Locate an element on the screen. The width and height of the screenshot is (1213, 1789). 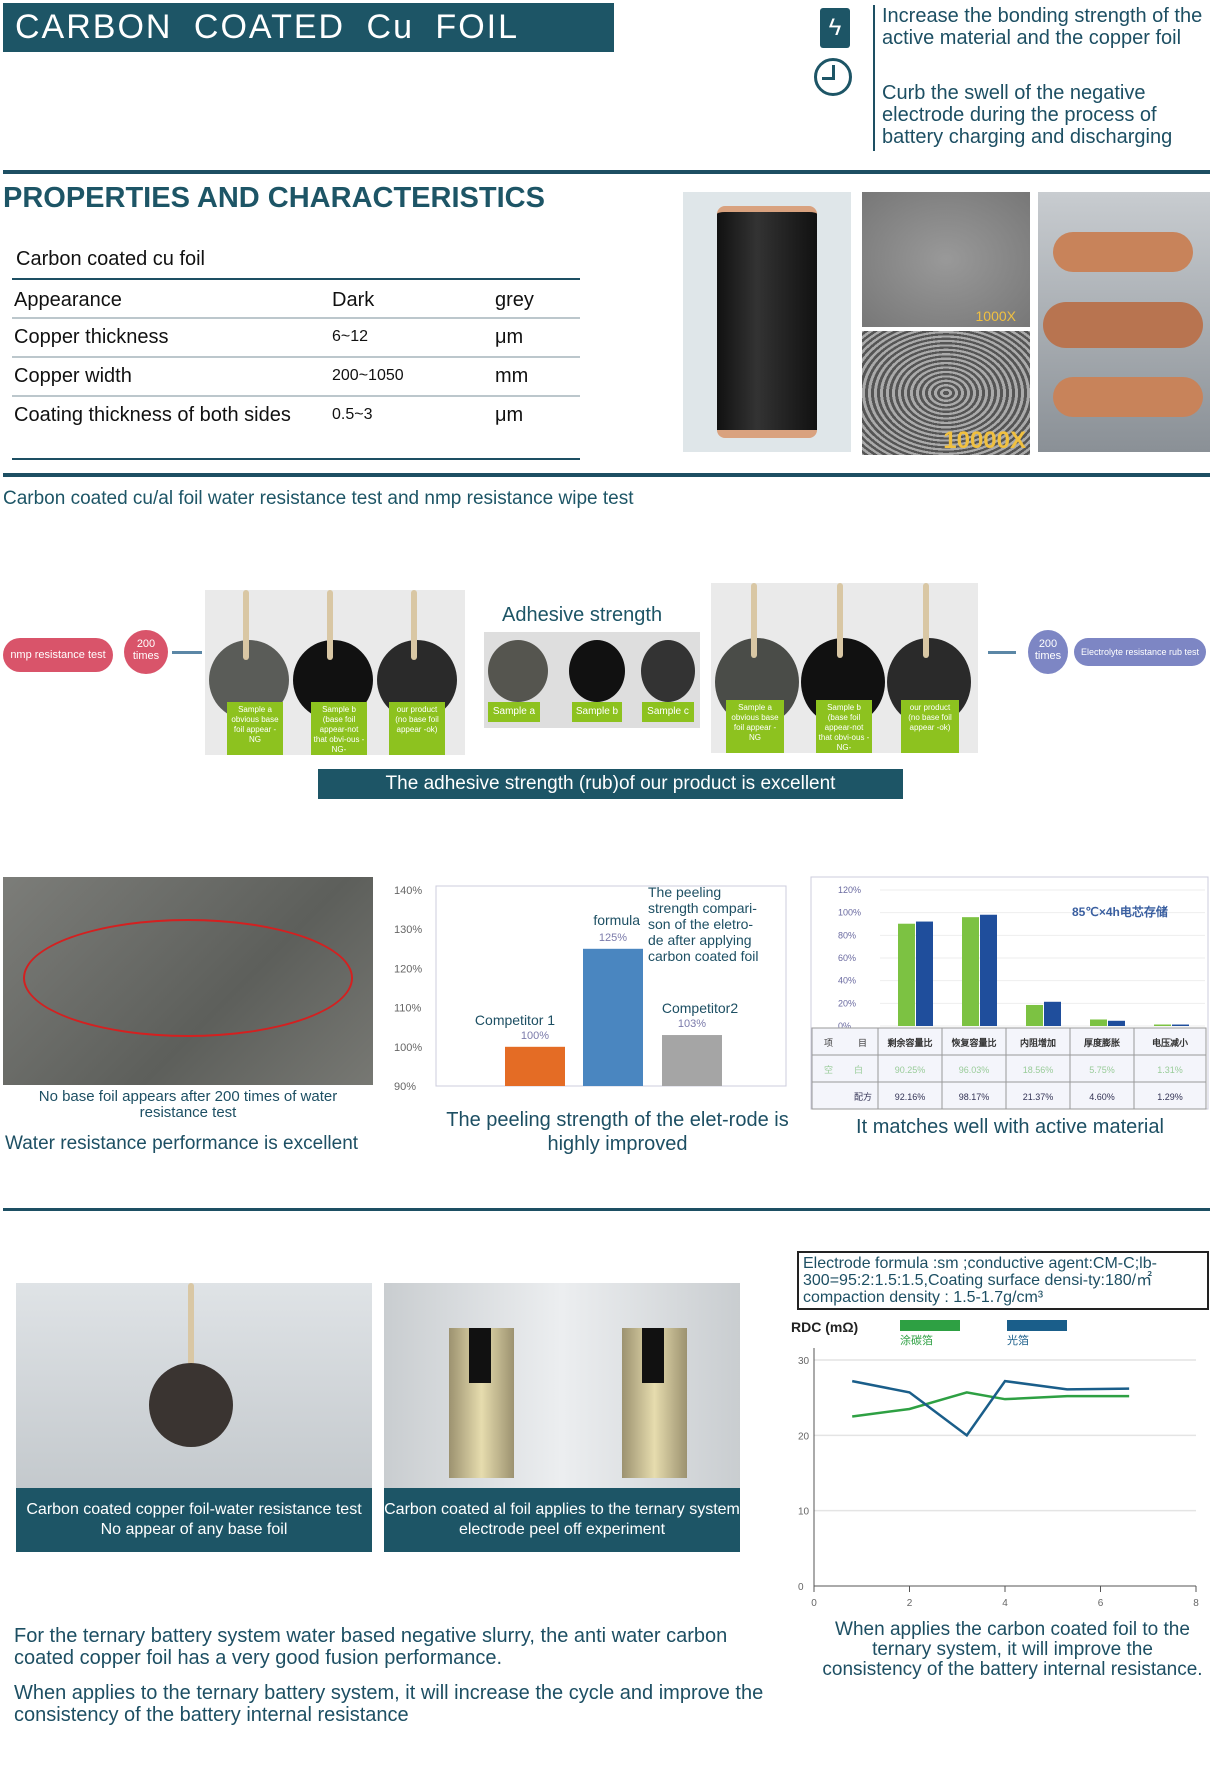
annotation-line: de after applying is located at coordinates (700, 940).